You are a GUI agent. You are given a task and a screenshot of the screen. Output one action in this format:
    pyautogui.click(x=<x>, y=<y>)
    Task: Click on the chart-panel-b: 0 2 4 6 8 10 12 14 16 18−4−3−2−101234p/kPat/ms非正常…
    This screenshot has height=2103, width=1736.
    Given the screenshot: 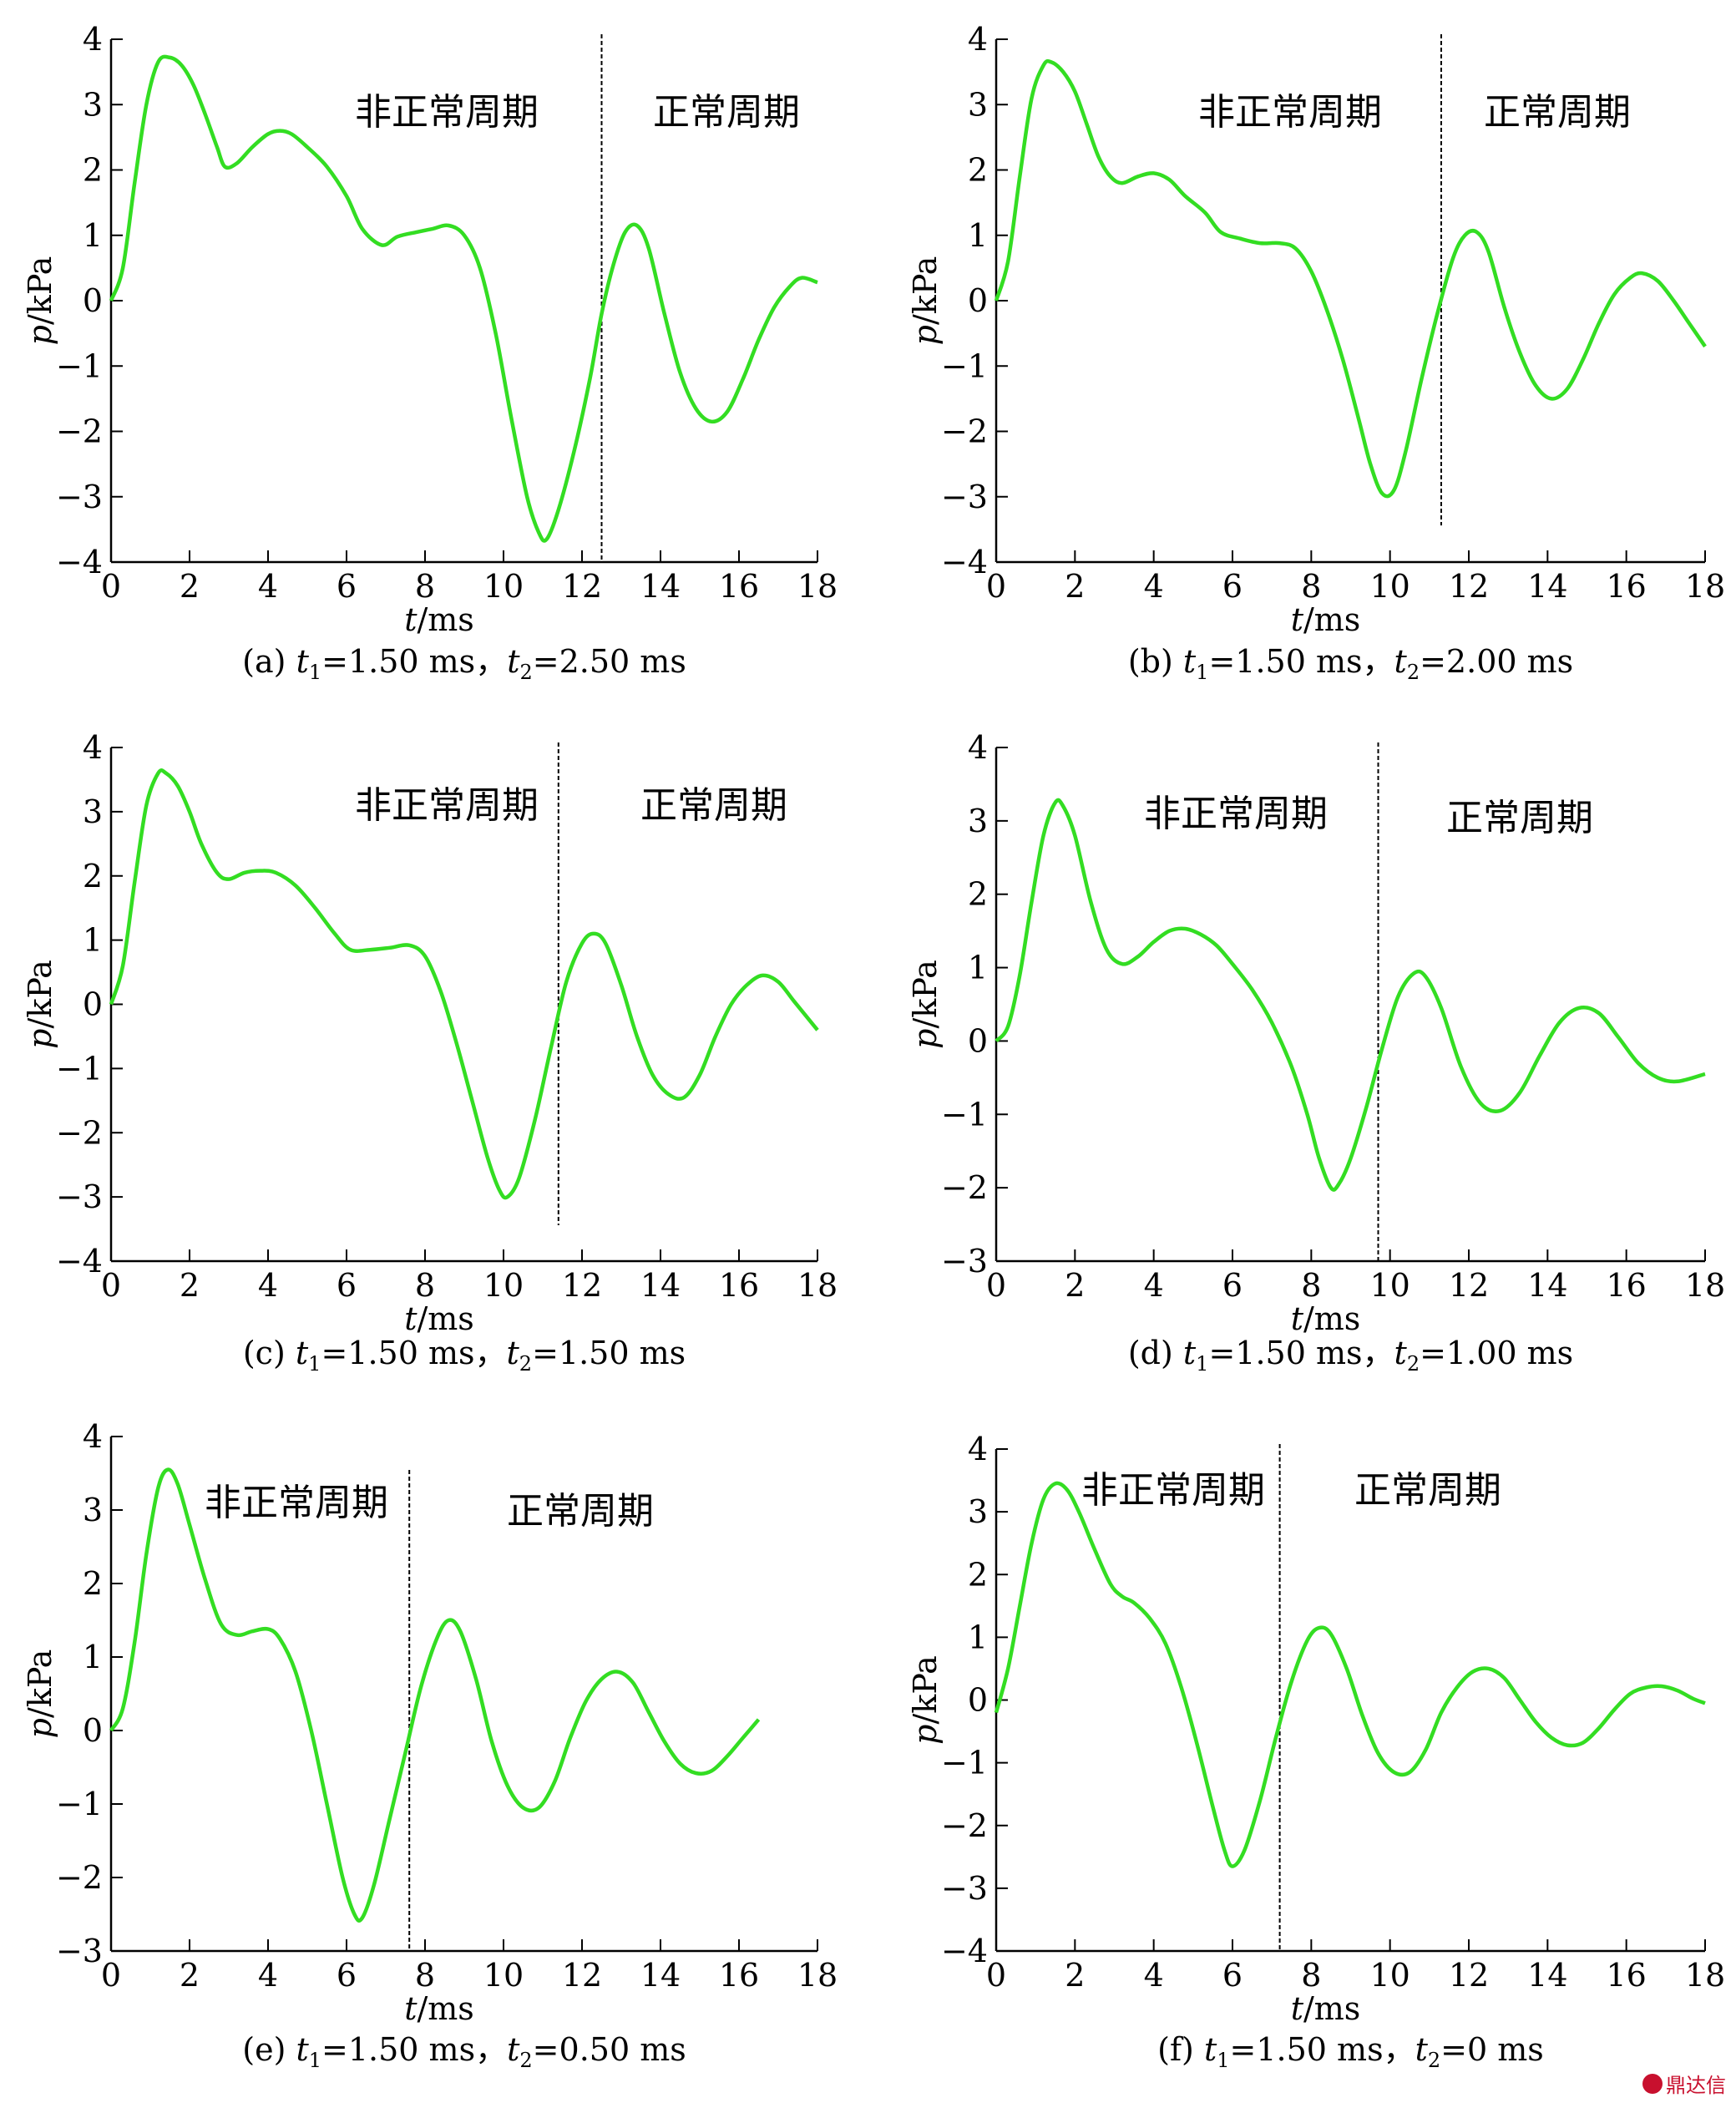 What is the action you would take?
    pyautogui.click(x=1316, y=352)
    